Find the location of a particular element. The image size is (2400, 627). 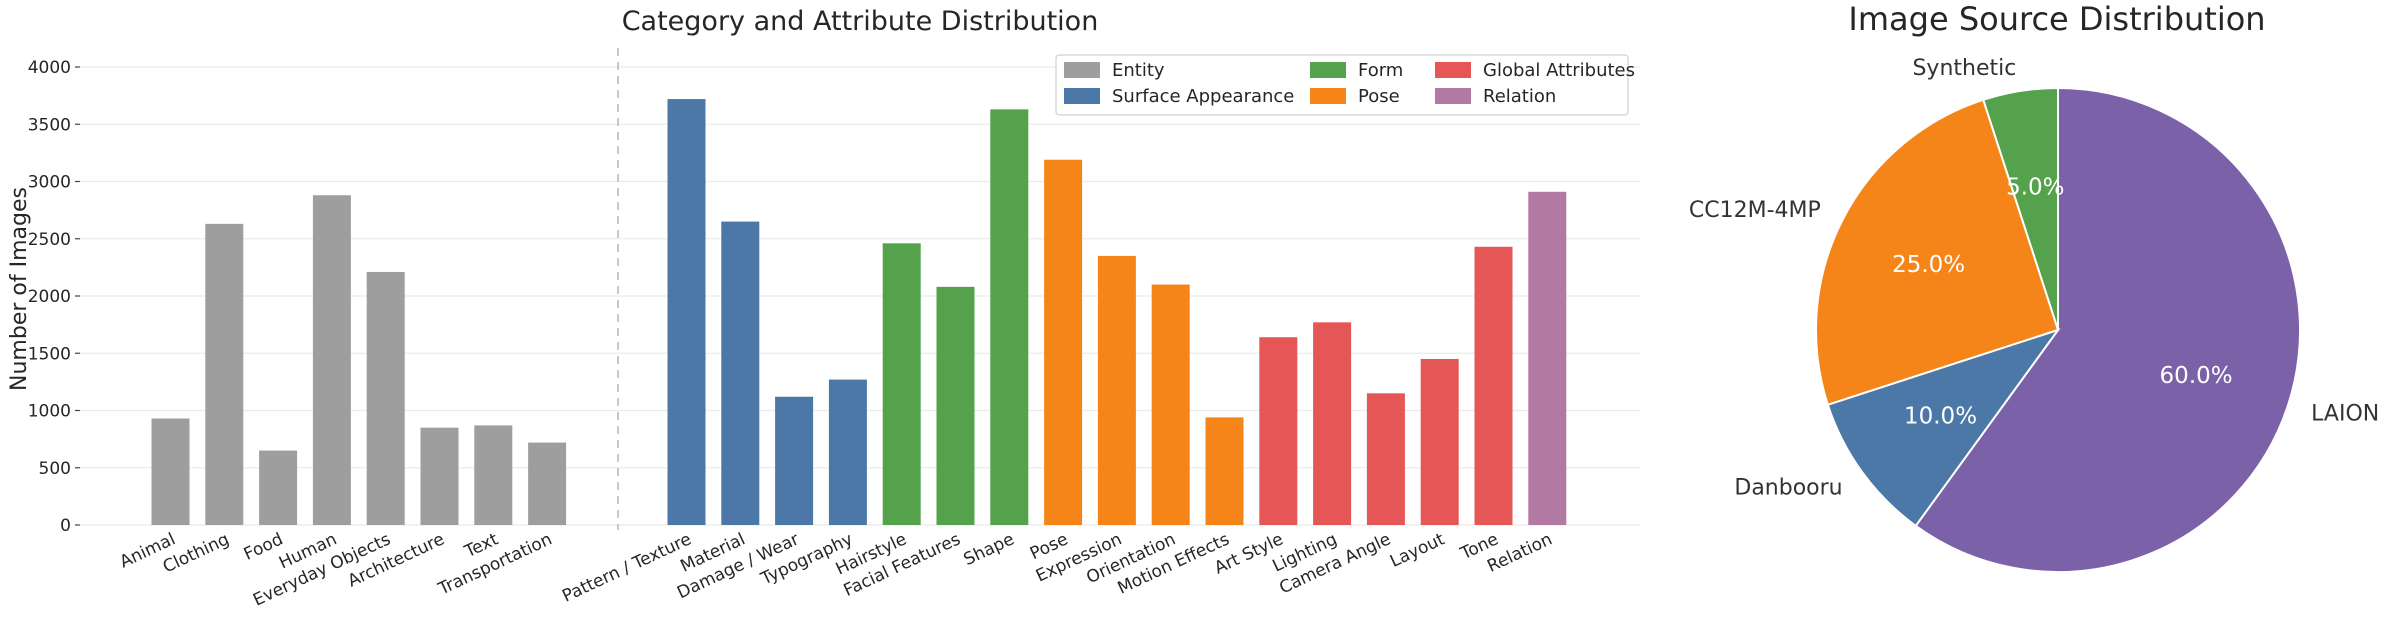

x-tick-label: Shape is located at coordinates (989, 549).